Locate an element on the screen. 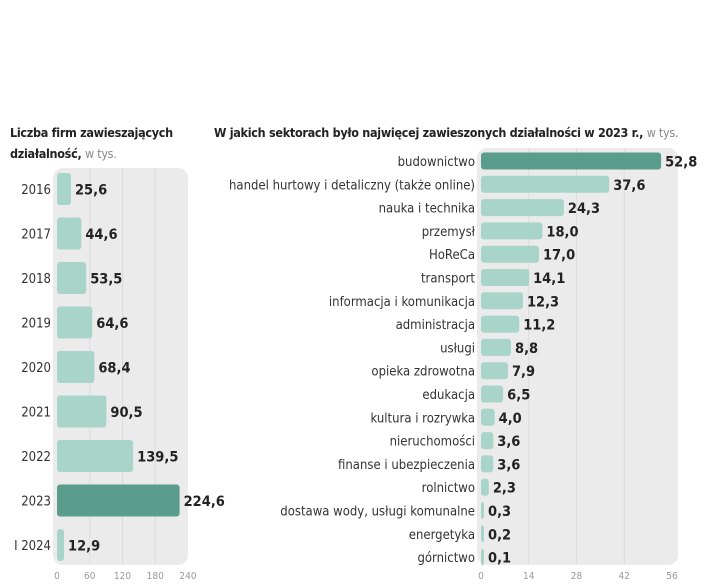 Image resolution: width=705 pixels, height=587 pixels. x-tick-label: 42 is located at coordinates (624, 576).